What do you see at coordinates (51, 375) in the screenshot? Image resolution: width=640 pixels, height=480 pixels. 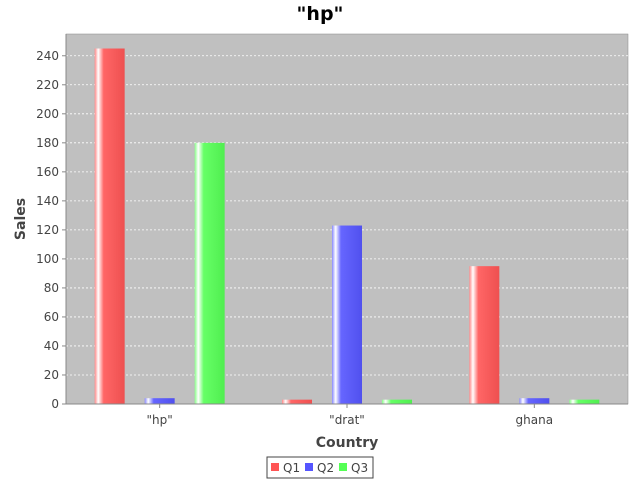 I see `y-tick-label: 20` at bounding box center [51, 375].